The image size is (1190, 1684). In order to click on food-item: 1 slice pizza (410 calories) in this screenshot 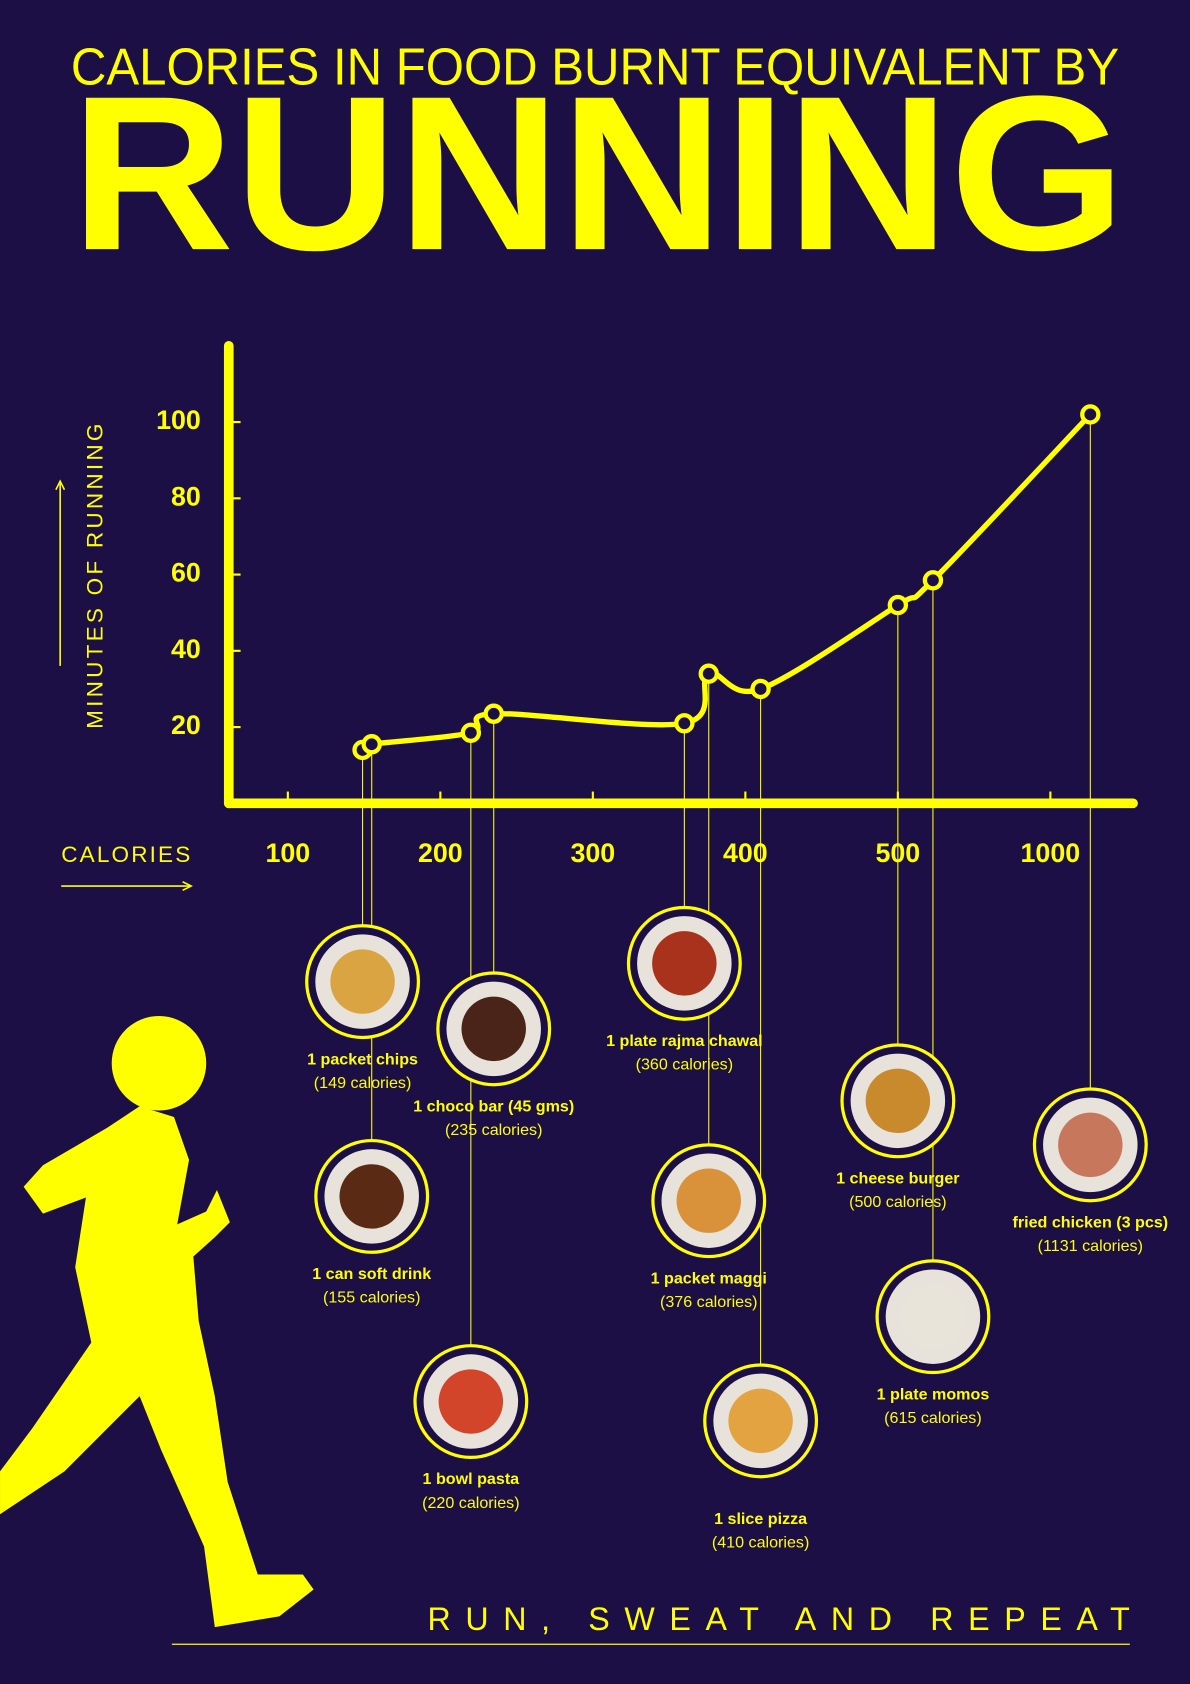, I will do `click(761, 1457)`.